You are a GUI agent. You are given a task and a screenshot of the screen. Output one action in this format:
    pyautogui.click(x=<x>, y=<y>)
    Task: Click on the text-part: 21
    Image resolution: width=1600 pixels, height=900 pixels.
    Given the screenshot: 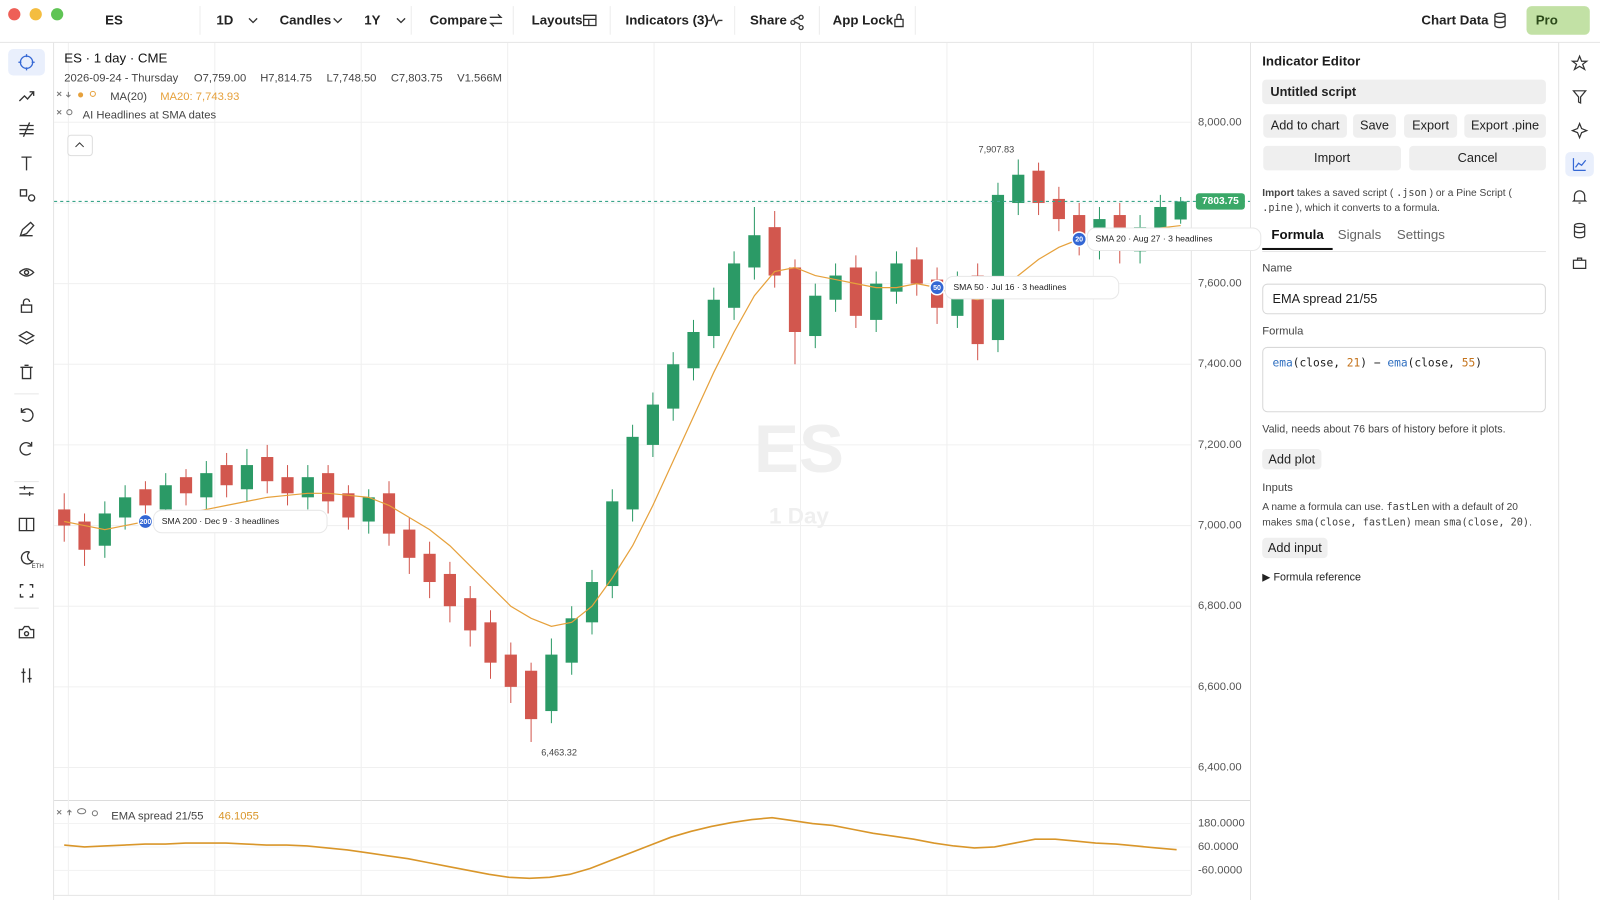 What is the action you would take?
    pyautogui.click(x=1353, y=363)
    